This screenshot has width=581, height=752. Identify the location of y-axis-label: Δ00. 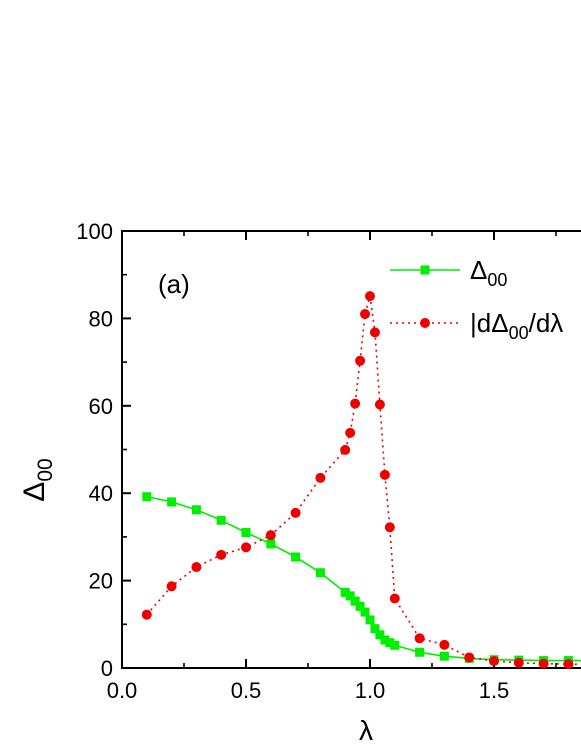
(37, 479).